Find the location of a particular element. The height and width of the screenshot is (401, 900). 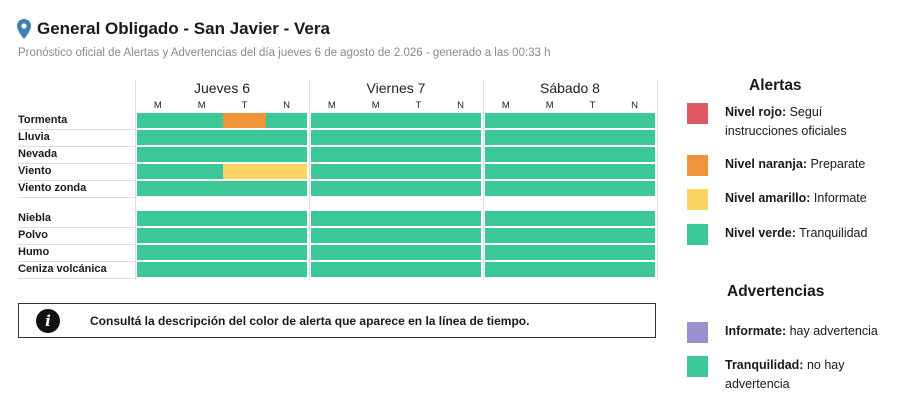

day-header: Sábado 8 is located at coordinates (570, 88).